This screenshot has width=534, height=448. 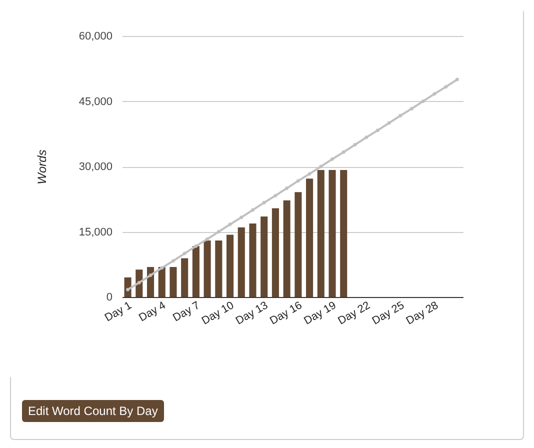 I want to click on x-tick-label: Day 16, so click(x=286, y=314).